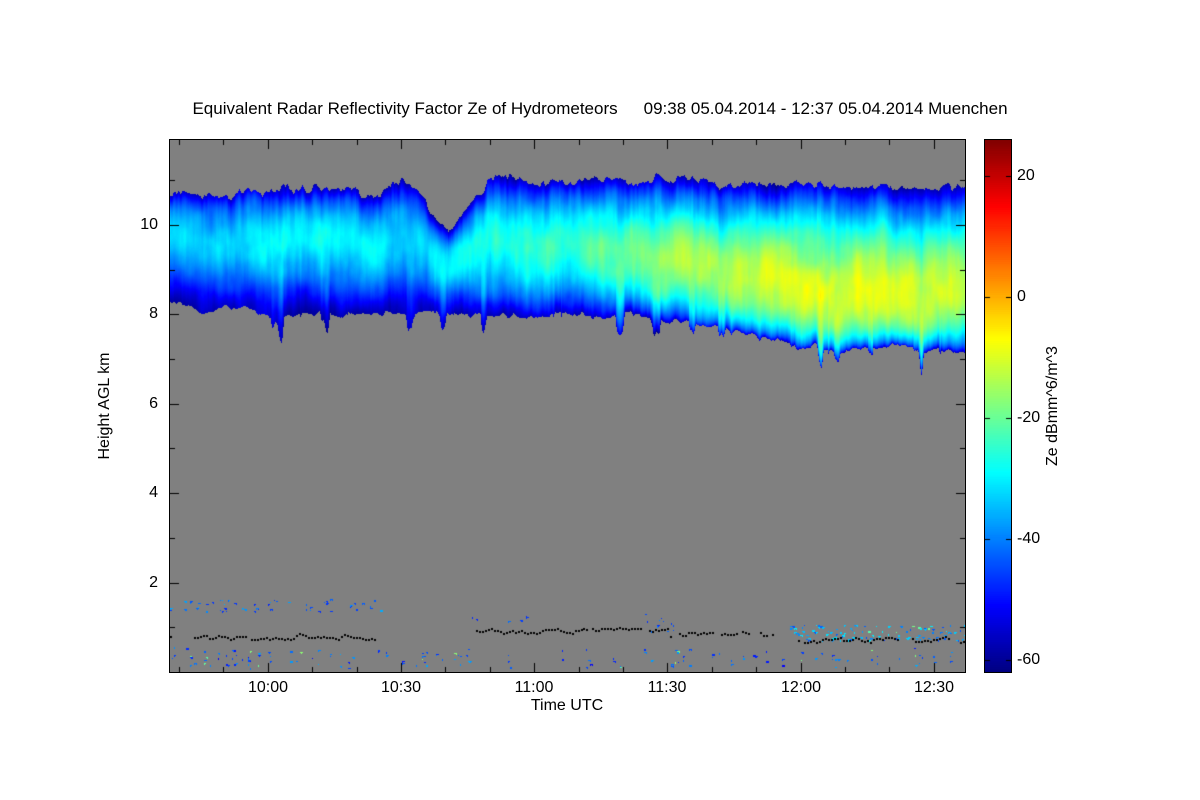 The image size is (1200, 800). I want to click on colorbar-tick-label: -40, so click(1029, 538).